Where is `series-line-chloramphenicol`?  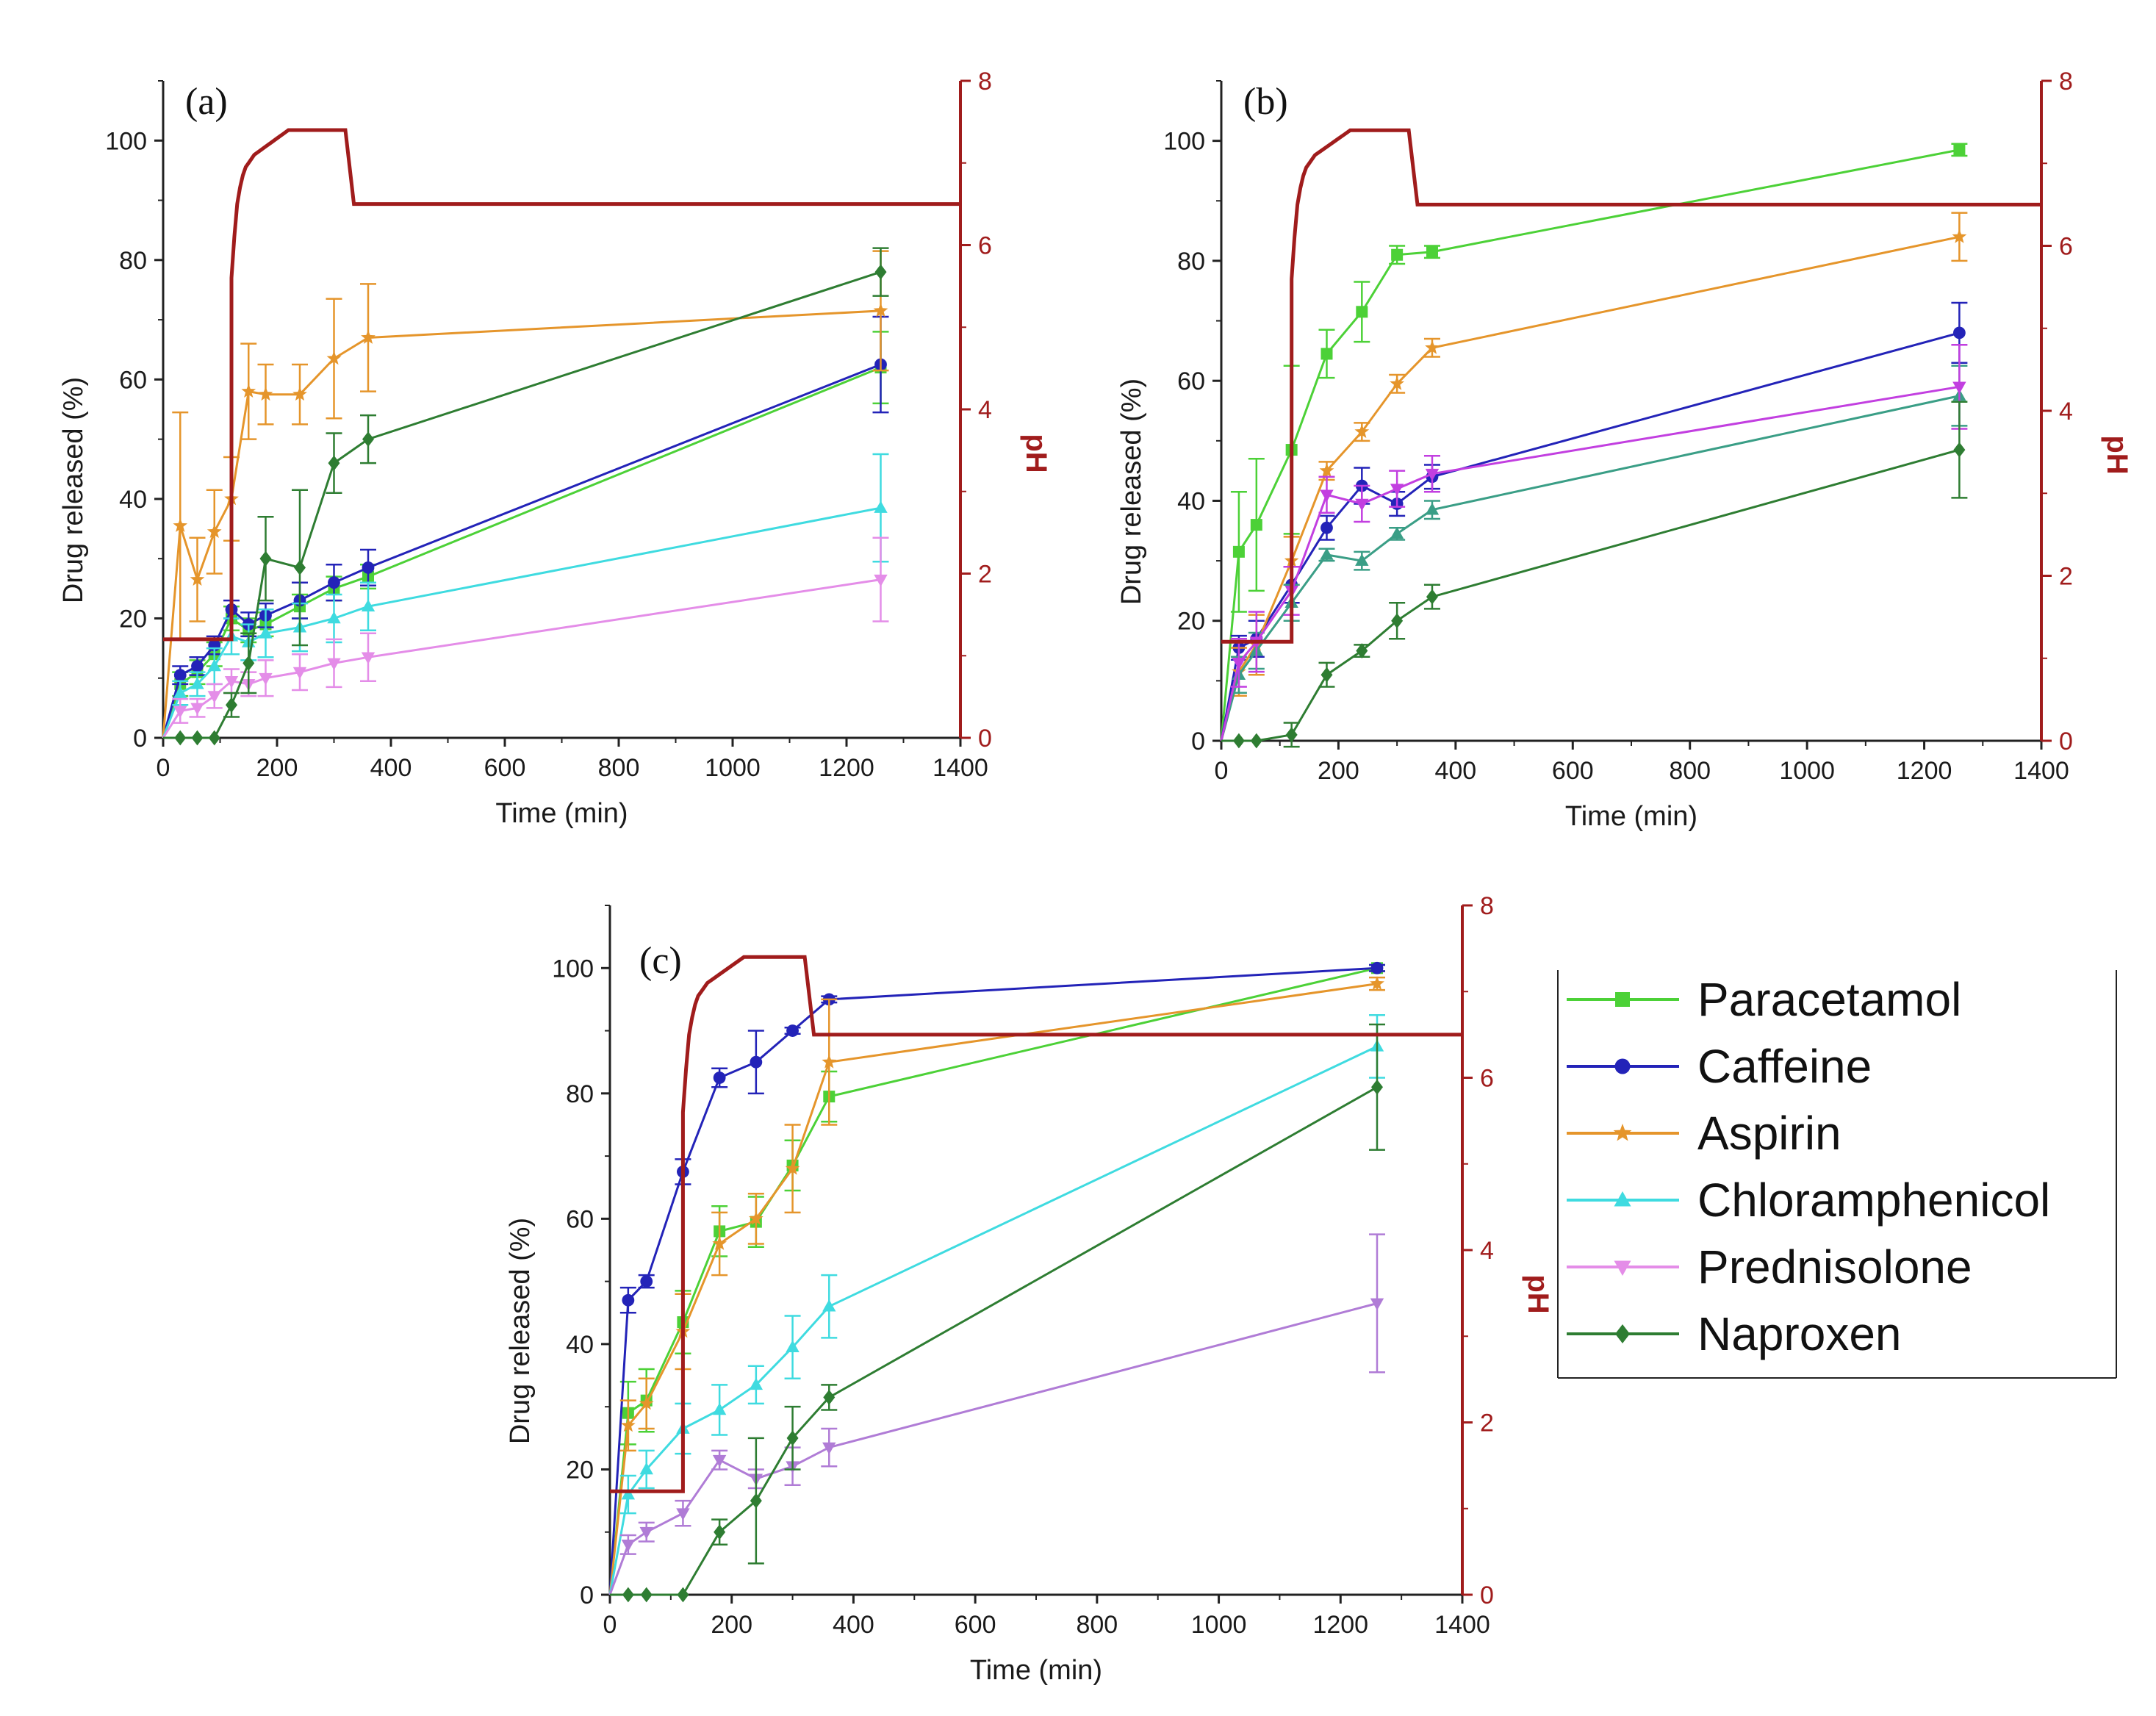
series-line-chloramphenicol is located at coordinates (993, 1320).